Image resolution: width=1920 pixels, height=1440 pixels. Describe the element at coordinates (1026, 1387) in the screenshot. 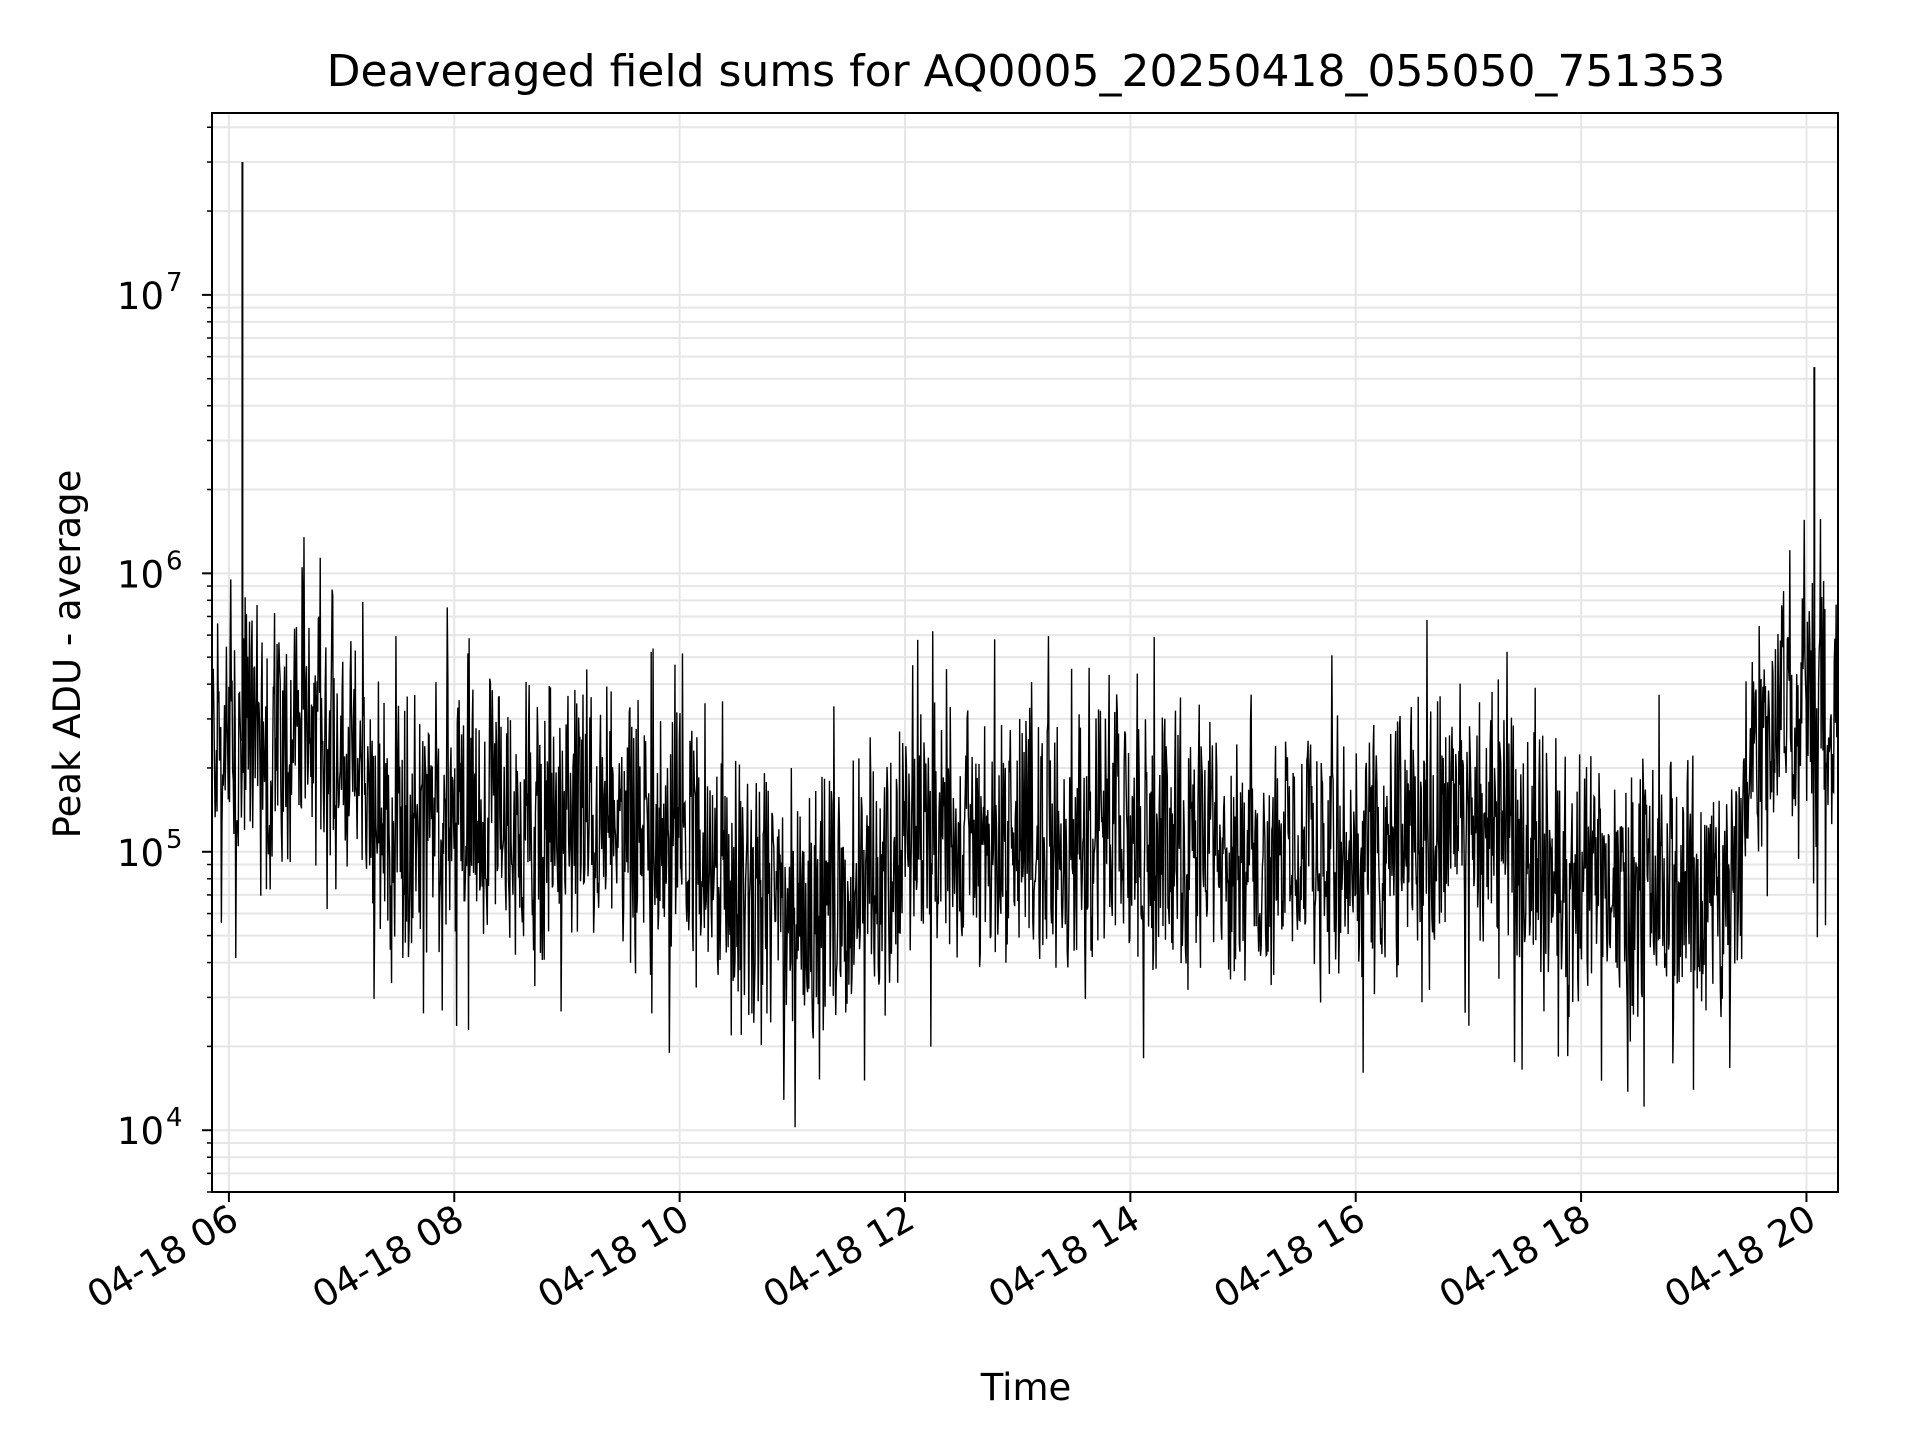

I see `x-axis-label: Time` at that location.